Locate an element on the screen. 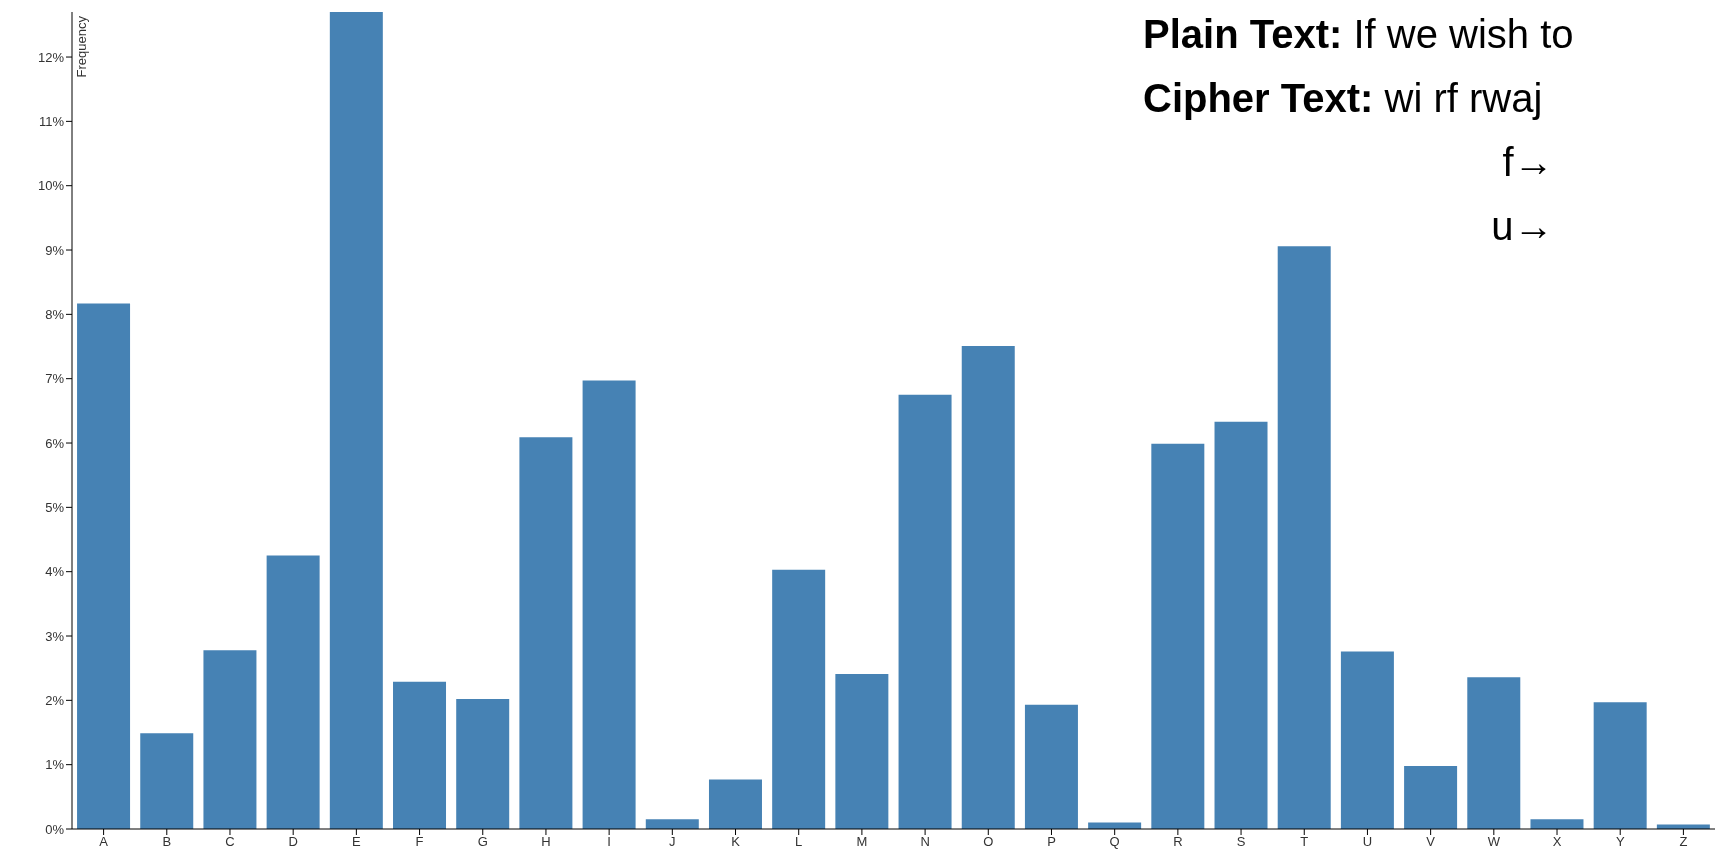  x-tick-label: U is located at coordinates (1367, 842).